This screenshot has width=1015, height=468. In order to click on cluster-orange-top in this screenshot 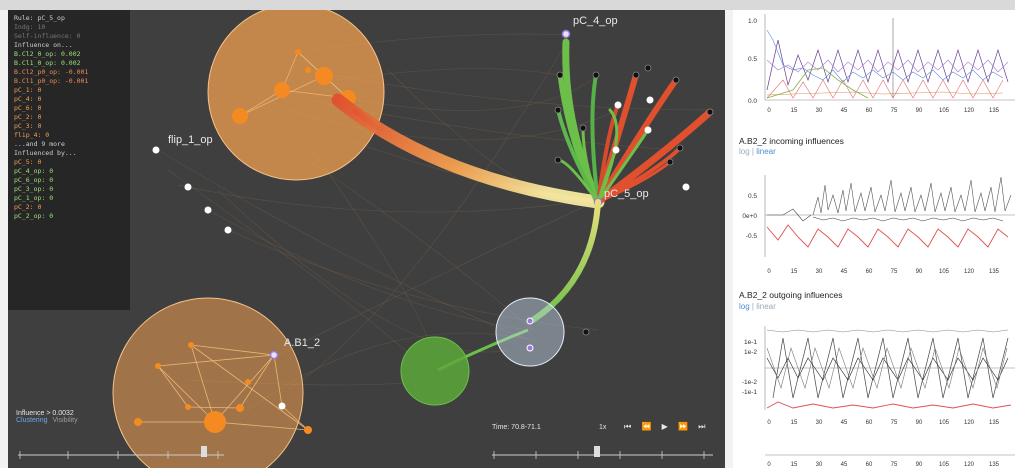, I will do `click(296, 95)`.